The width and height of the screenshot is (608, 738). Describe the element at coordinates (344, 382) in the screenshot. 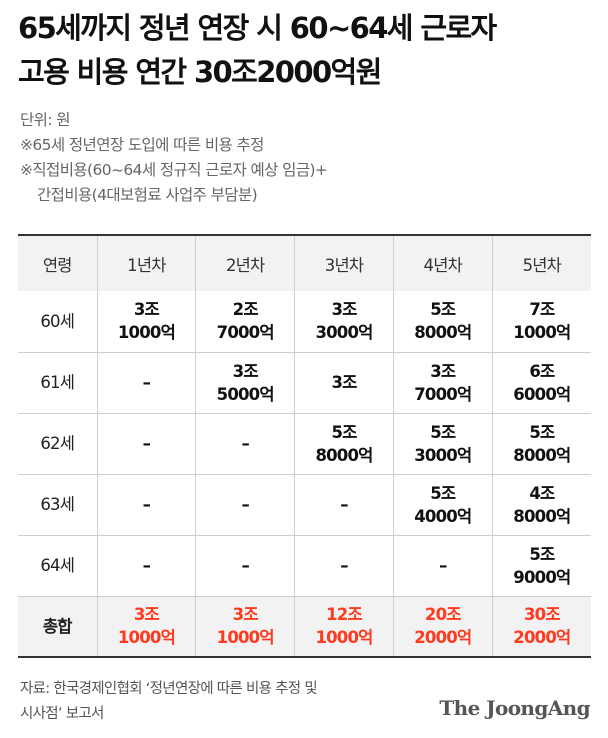

I see `cost-cell: 3조` at that location.